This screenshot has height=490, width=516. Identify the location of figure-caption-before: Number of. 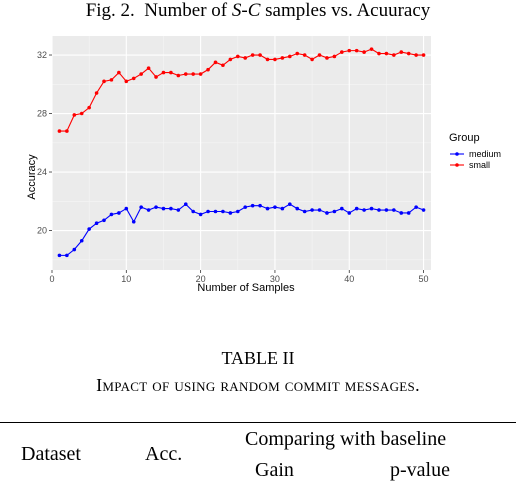
(186, 10).